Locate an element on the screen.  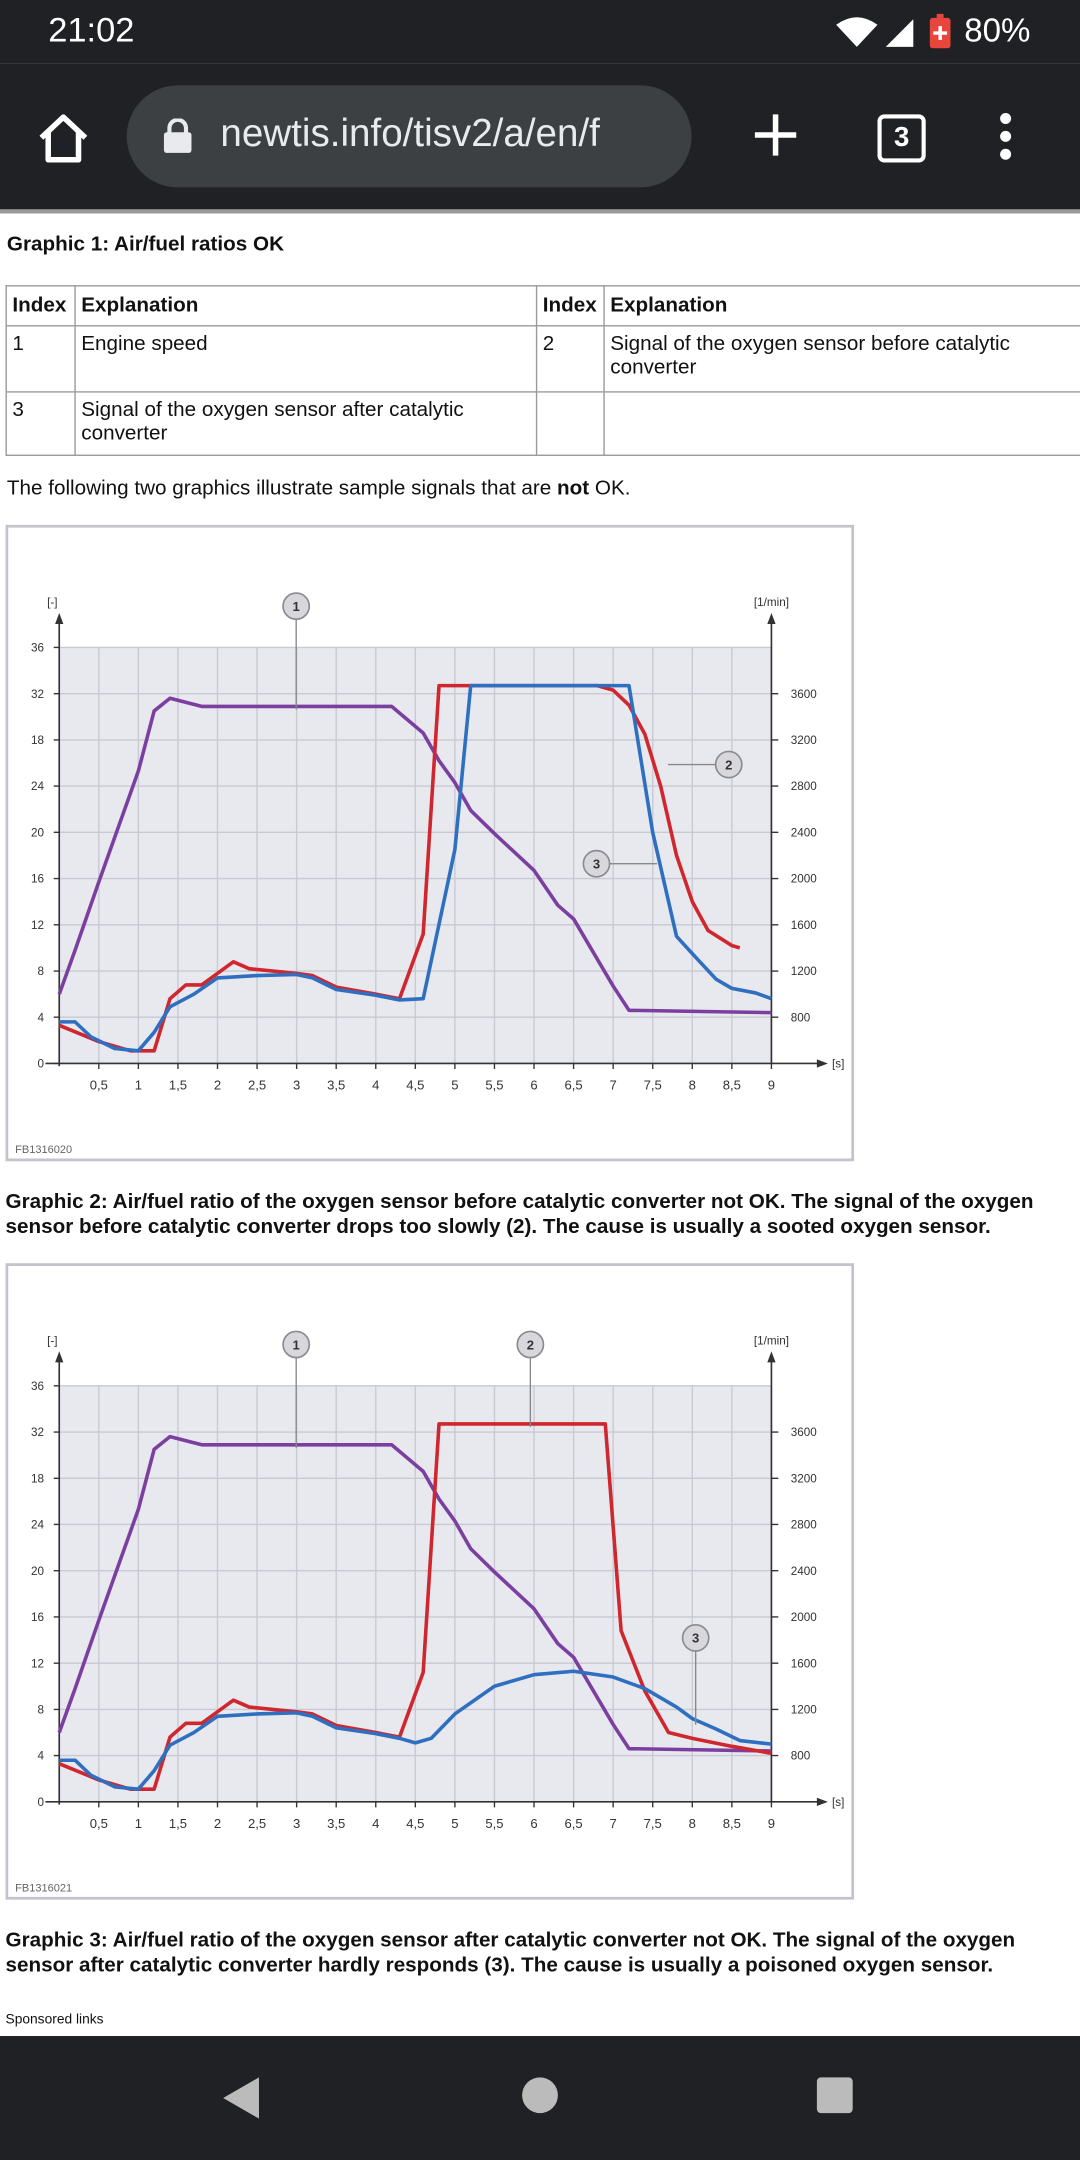
url-text: newtis.info/tisv2/a/en/f is located at coordinates (410, 133).